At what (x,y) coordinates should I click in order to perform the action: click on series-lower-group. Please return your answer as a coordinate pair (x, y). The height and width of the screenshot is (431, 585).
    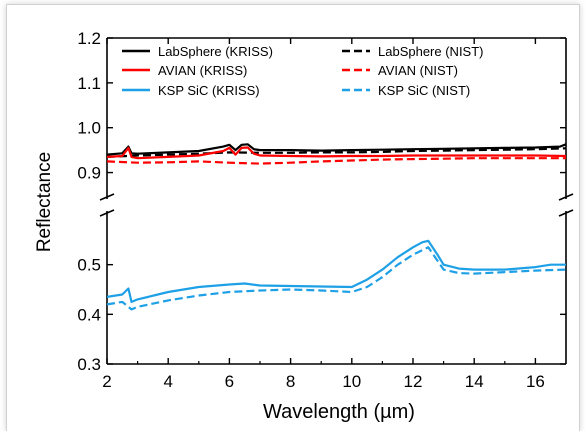
    Looking at the image, I should click on (336, 275).